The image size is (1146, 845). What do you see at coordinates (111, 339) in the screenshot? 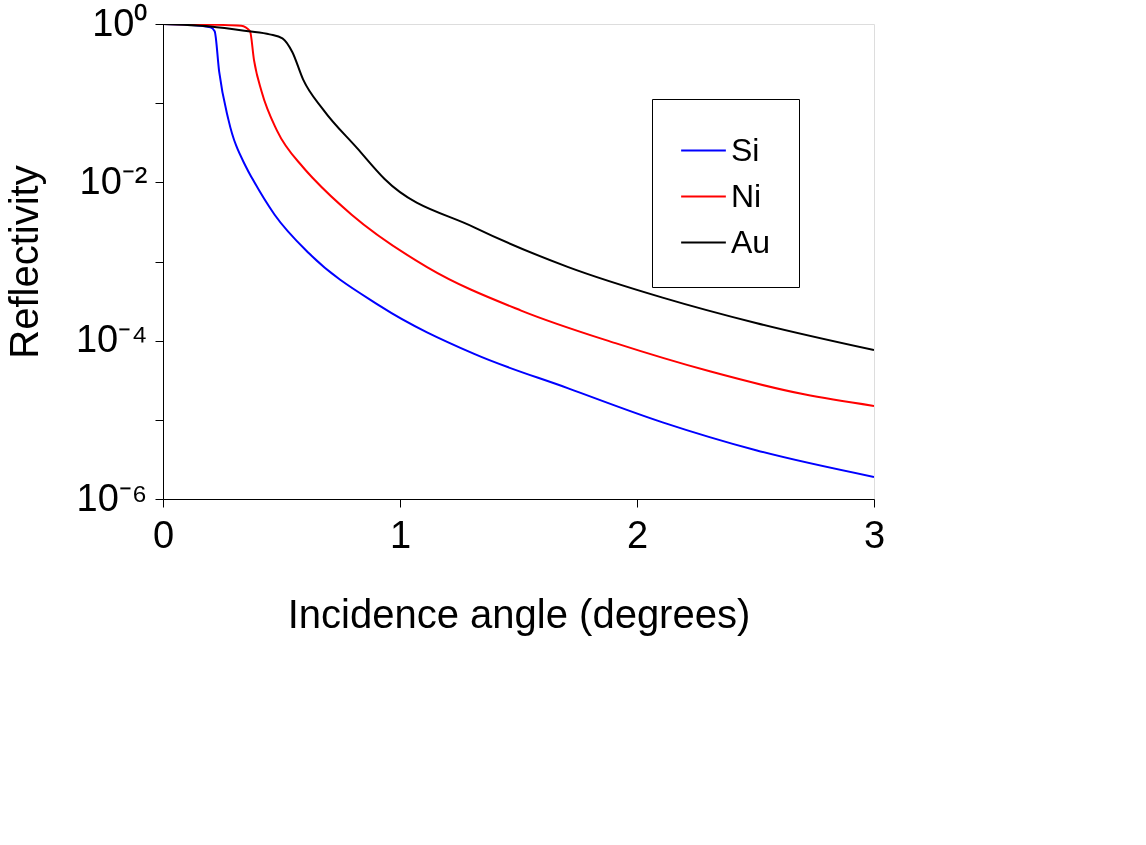
I see `y-tick-label: 10⁻⁴` at bounding box center [111, 339].